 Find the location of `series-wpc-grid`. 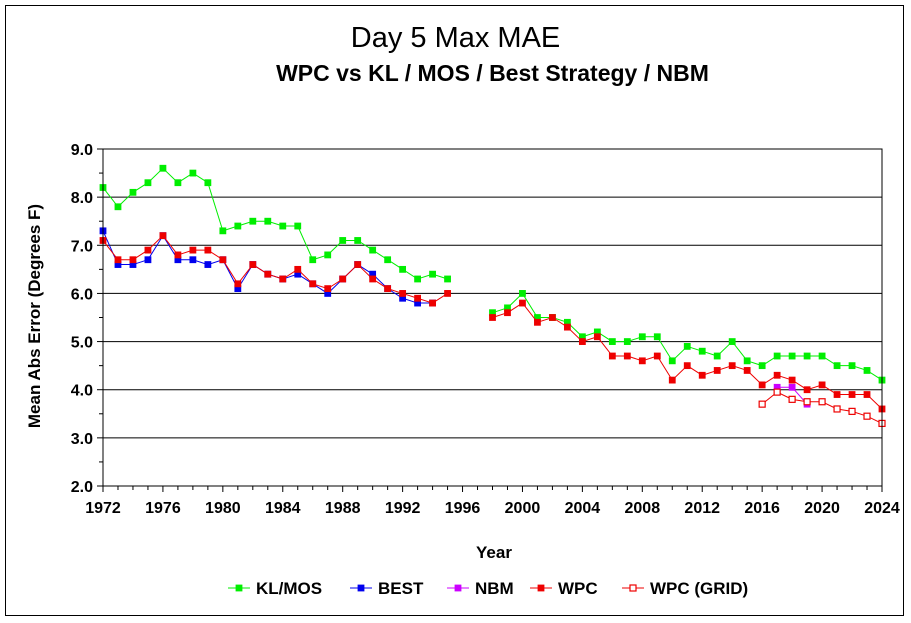

series-wpc-grid is located at coordinates (822, 408).